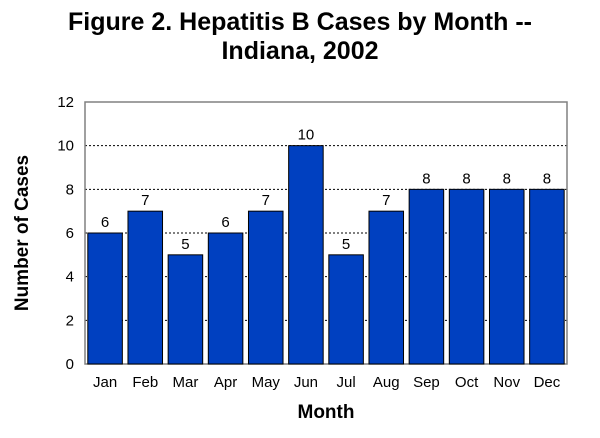  Describe the element at coordinates (70, 364) in the screenshot. I see `y-tick-label: 0` at that location.